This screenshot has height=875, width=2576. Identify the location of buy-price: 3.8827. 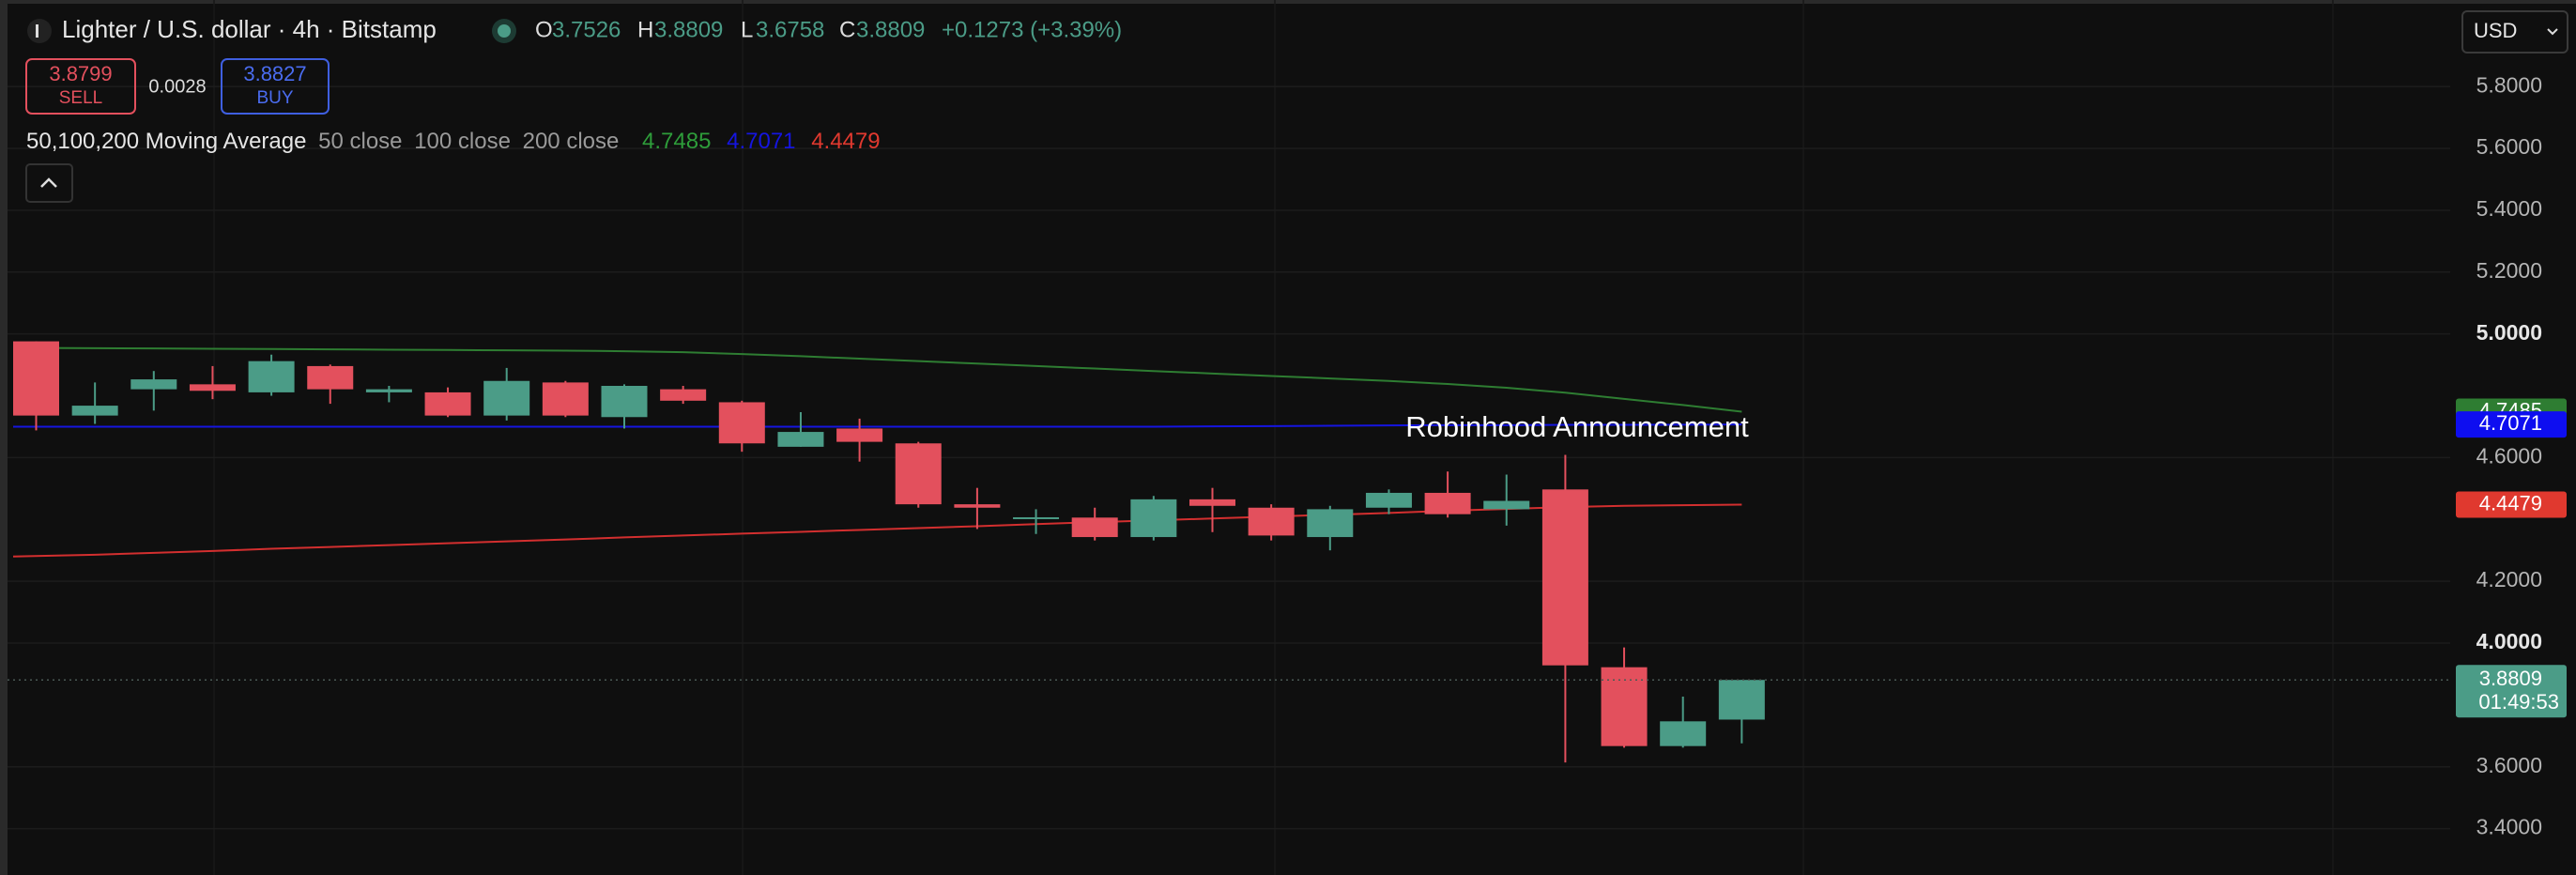
(275, 73).